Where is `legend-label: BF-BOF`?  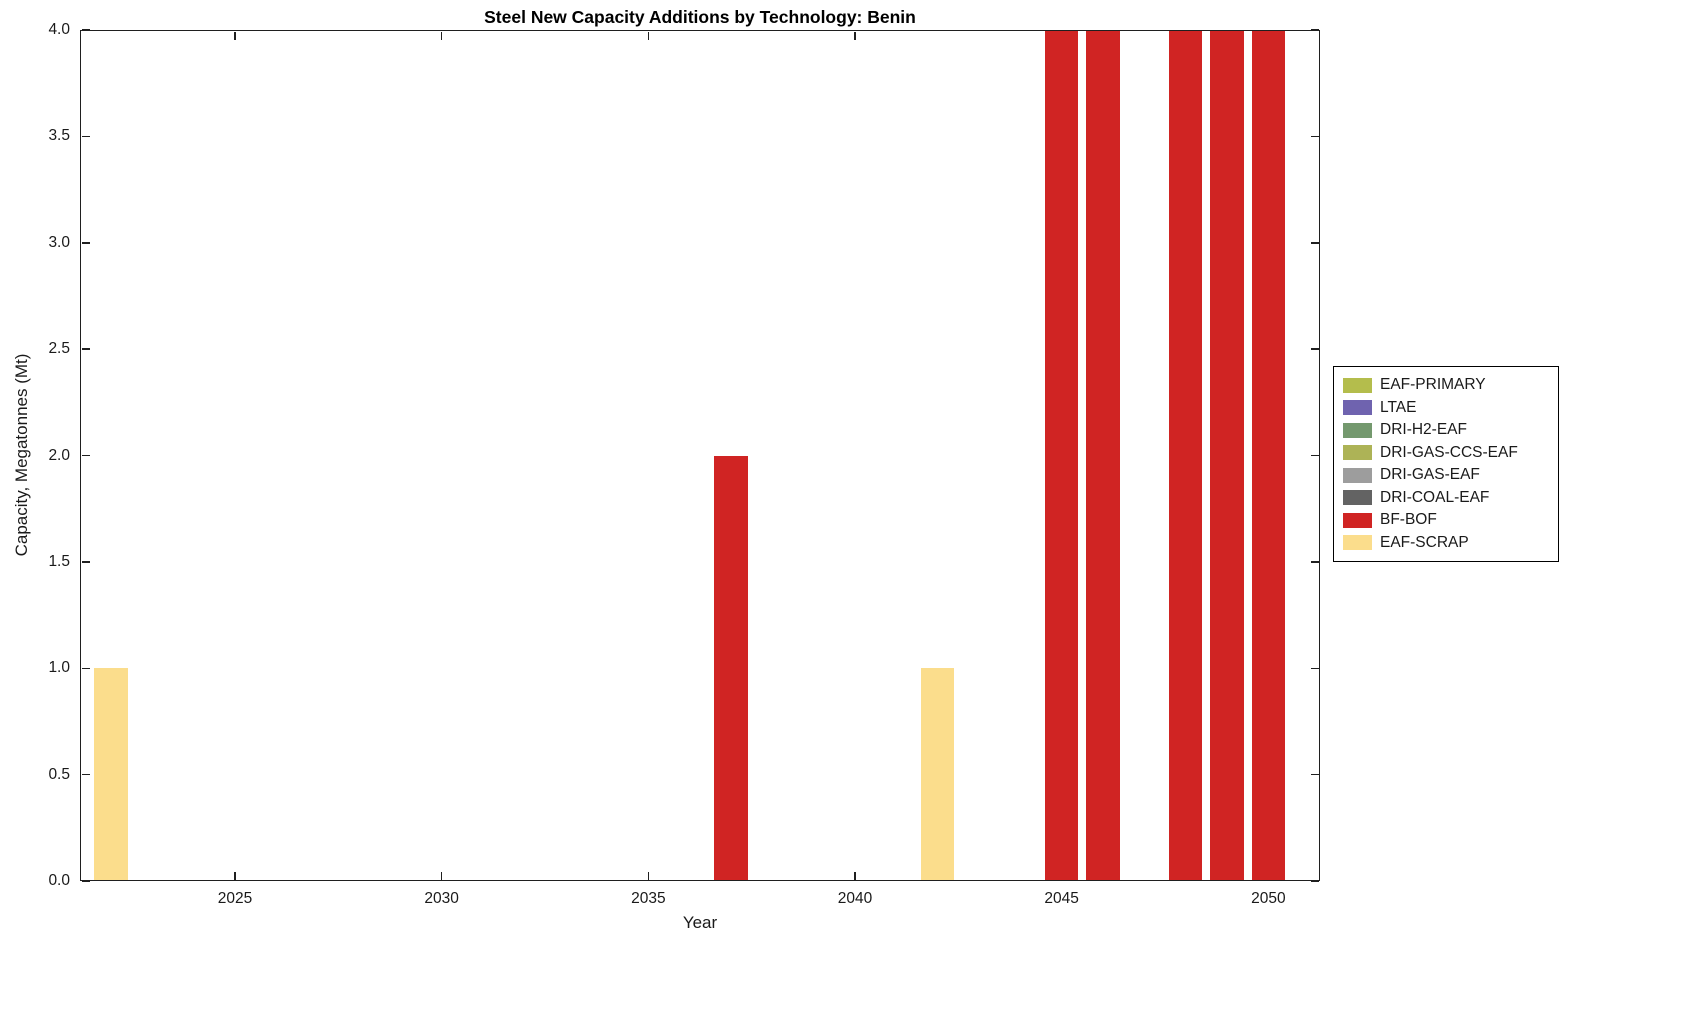
legend-label: BF-BOF is located at coordinates (1408, 520).